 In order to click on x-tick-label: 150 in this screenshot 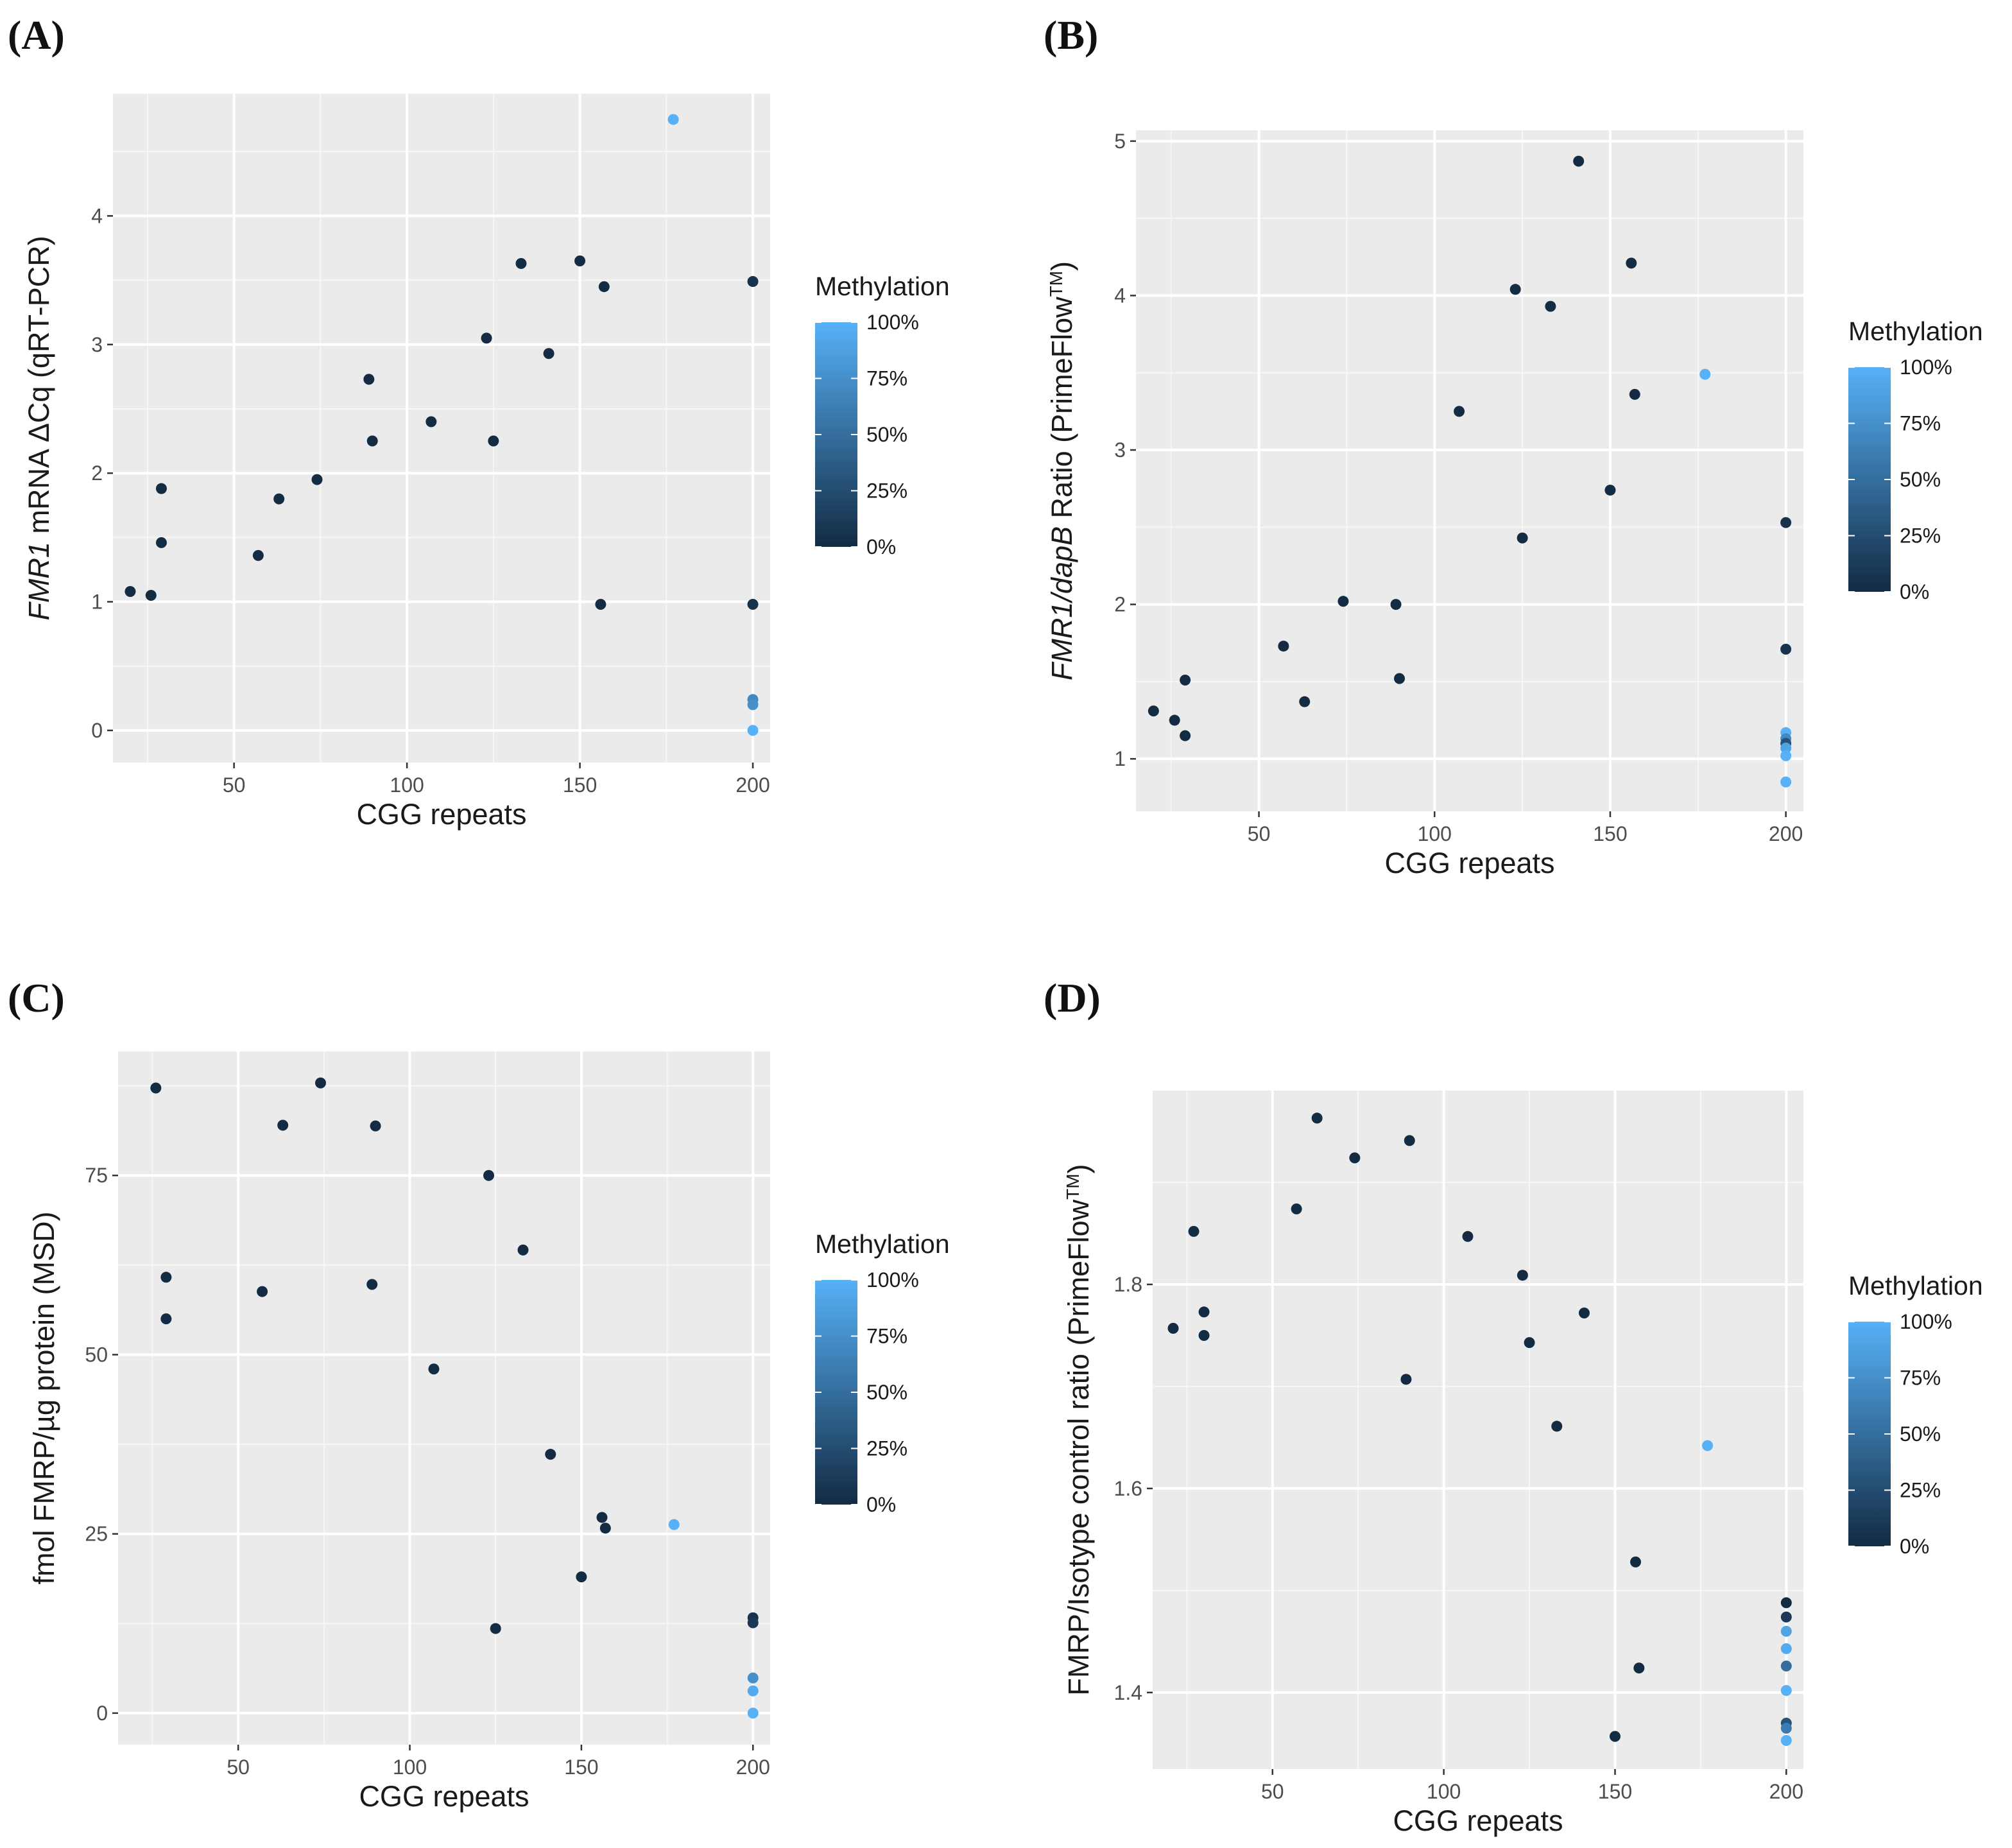, I will do `click(1610, 833)`.